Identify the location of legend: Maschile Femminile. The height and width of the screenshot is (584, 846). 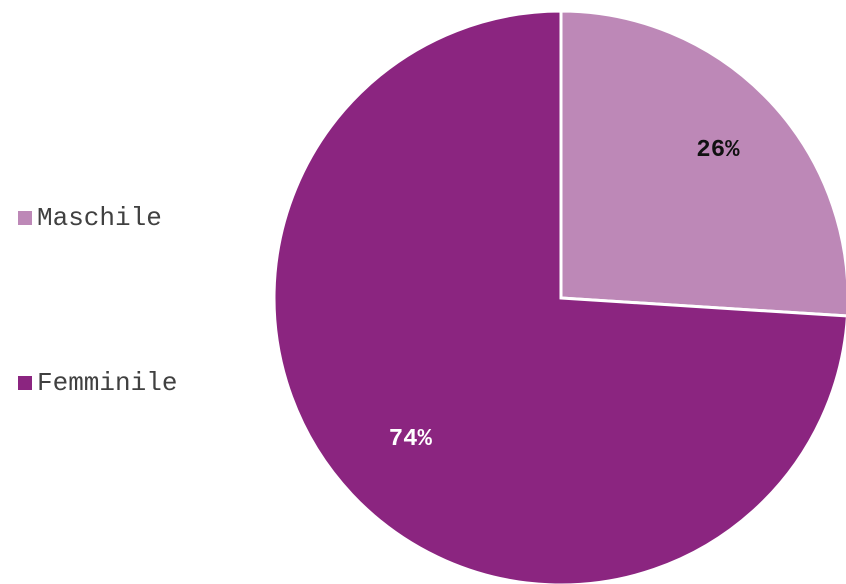
(97, 363).